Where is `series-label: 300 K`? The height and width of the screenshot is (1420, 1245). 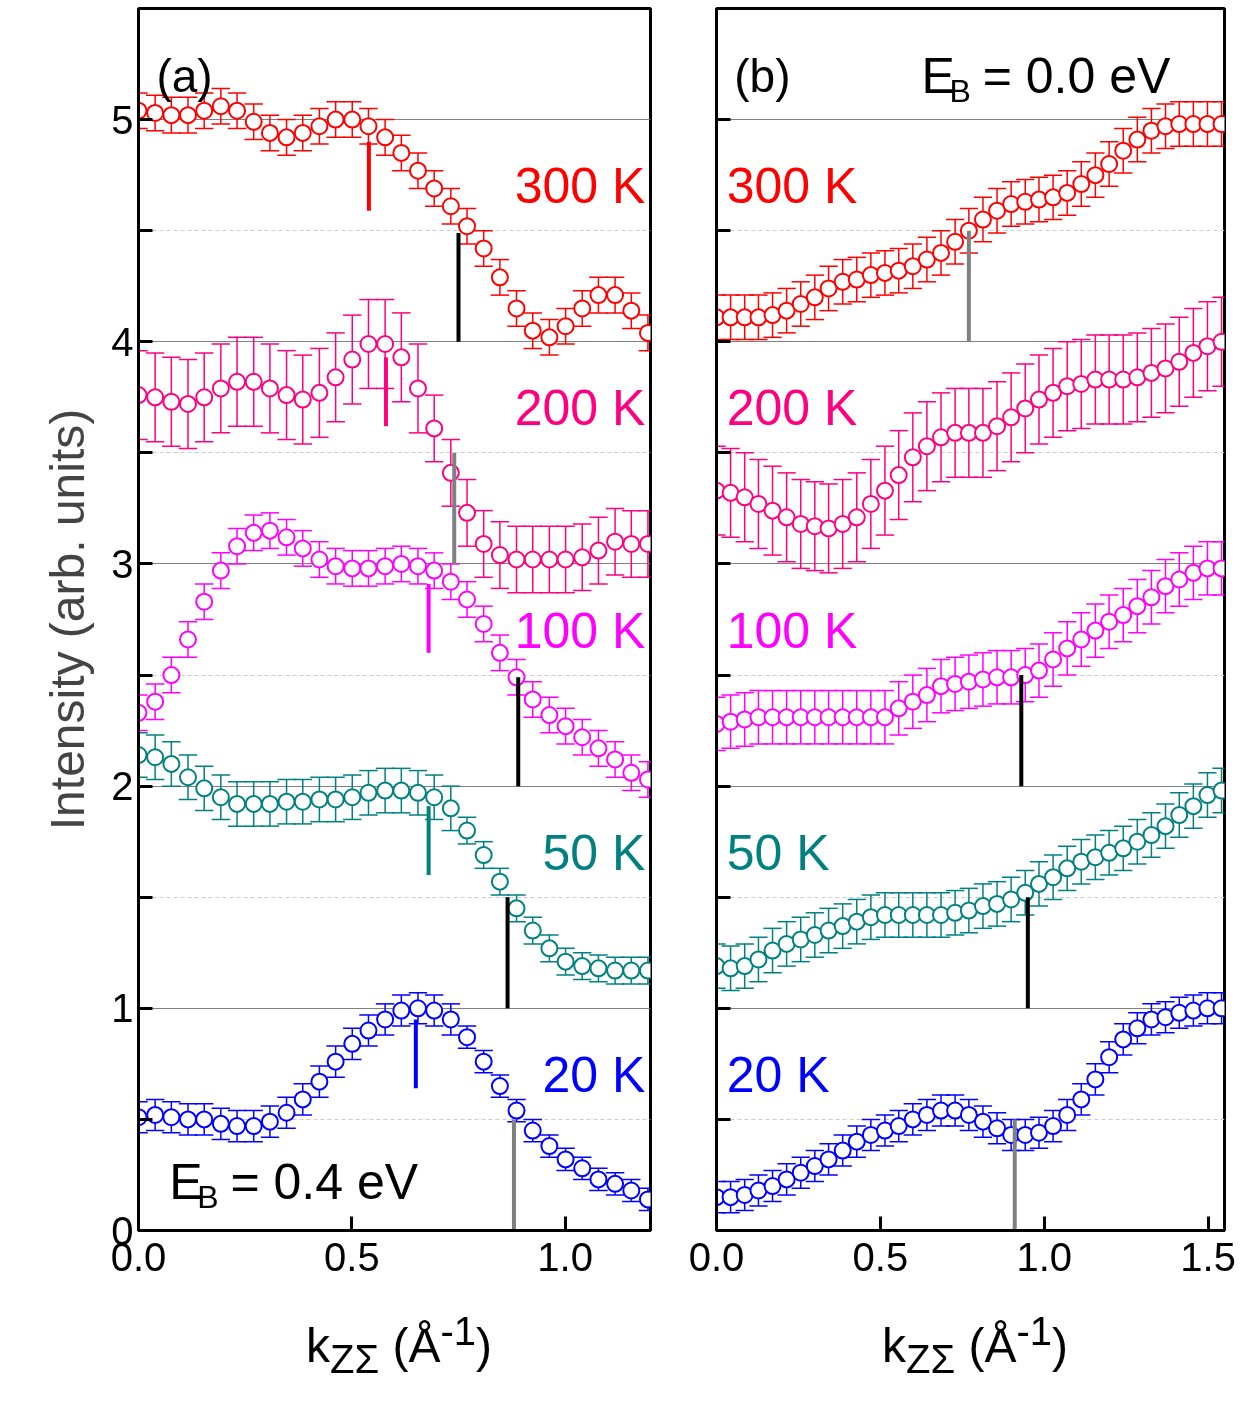
series-label: 300 K is located at coordinates (580, 186).